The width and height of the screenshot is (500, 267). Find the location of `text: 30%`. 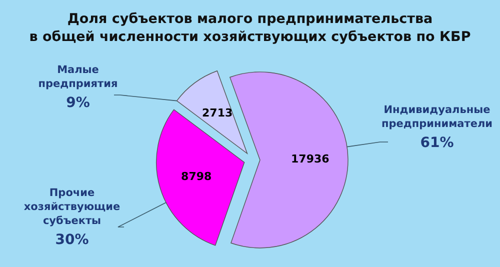

text: 30% is located at coordinates (72, 240).